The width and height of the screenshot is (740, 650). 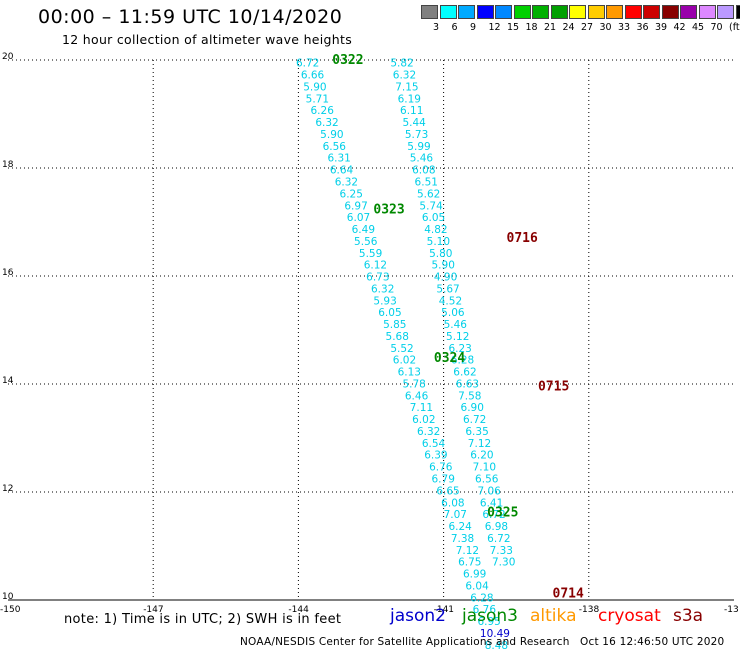 I want to click on swh-value: 5.12, so click(x=457, y=337).